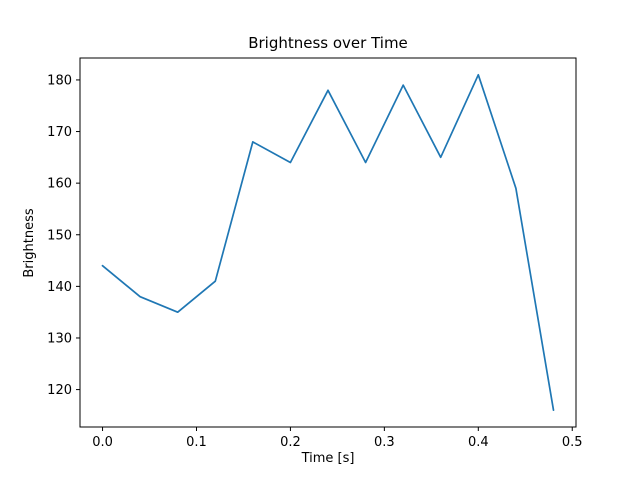 The image size is (640, 480). What do you see at coordinates (328, 458) in the screenshot?
I see `x-axis-label: Time [s]` at bounding box center [328, 458].